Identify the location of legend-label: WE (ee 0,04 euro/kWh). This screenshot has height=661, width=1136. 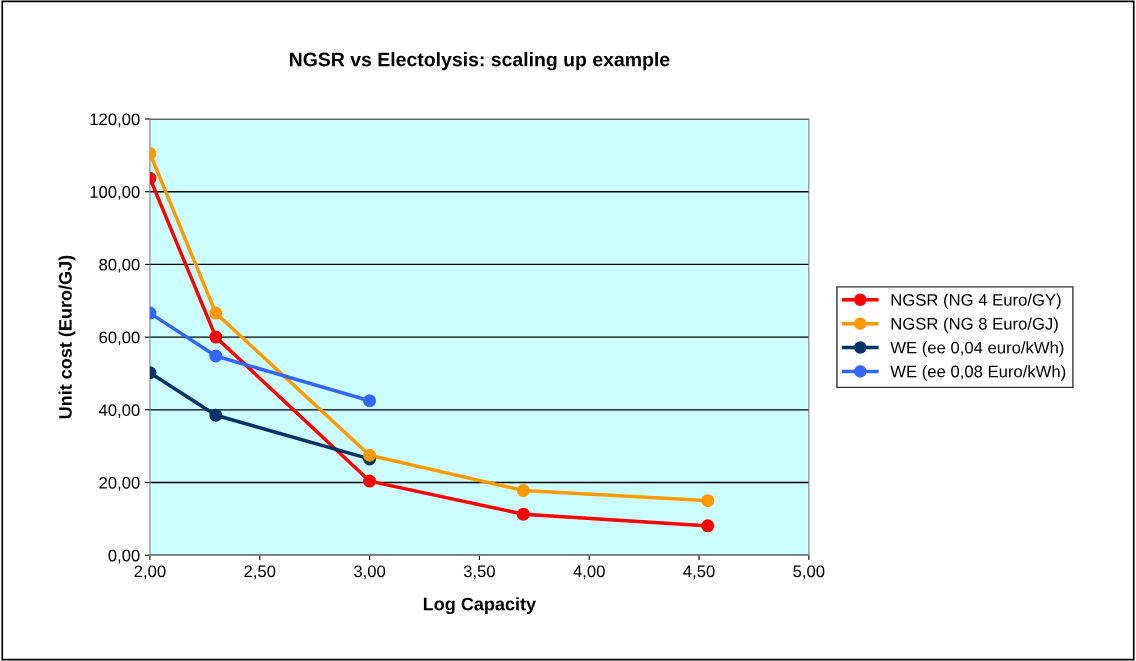
(977, 349).